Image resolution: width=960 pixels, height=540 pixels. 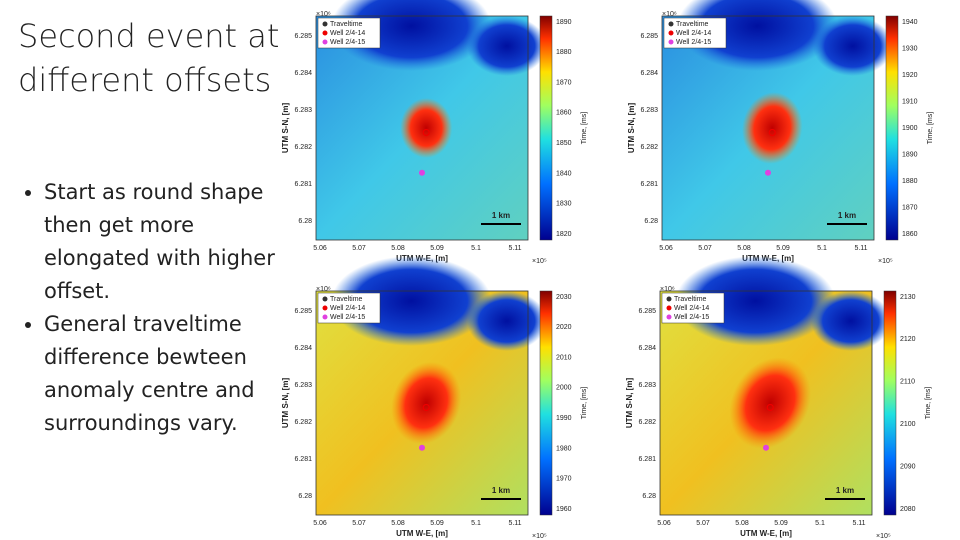 I want to click on colorbar-tick-label: 2100, so click(x=908, y=424).